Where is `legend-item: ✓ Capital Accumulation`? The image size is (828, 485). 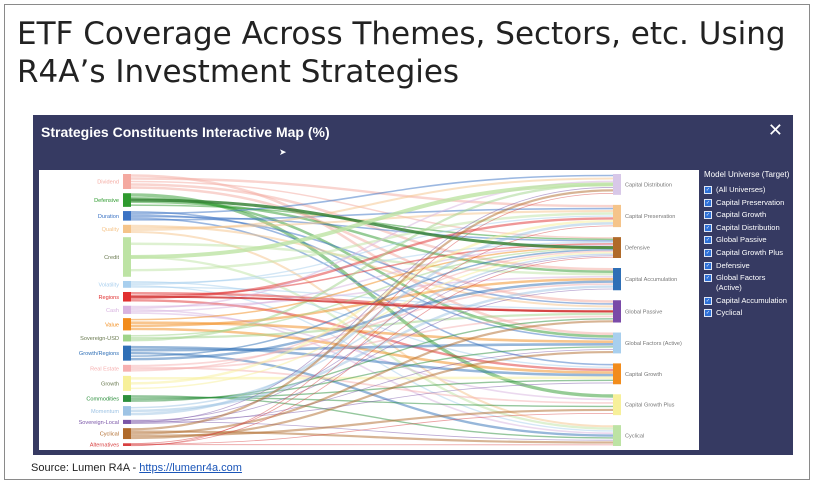 legend-item: ✓ Capital Accumulation is located at coordinates (748, 301).